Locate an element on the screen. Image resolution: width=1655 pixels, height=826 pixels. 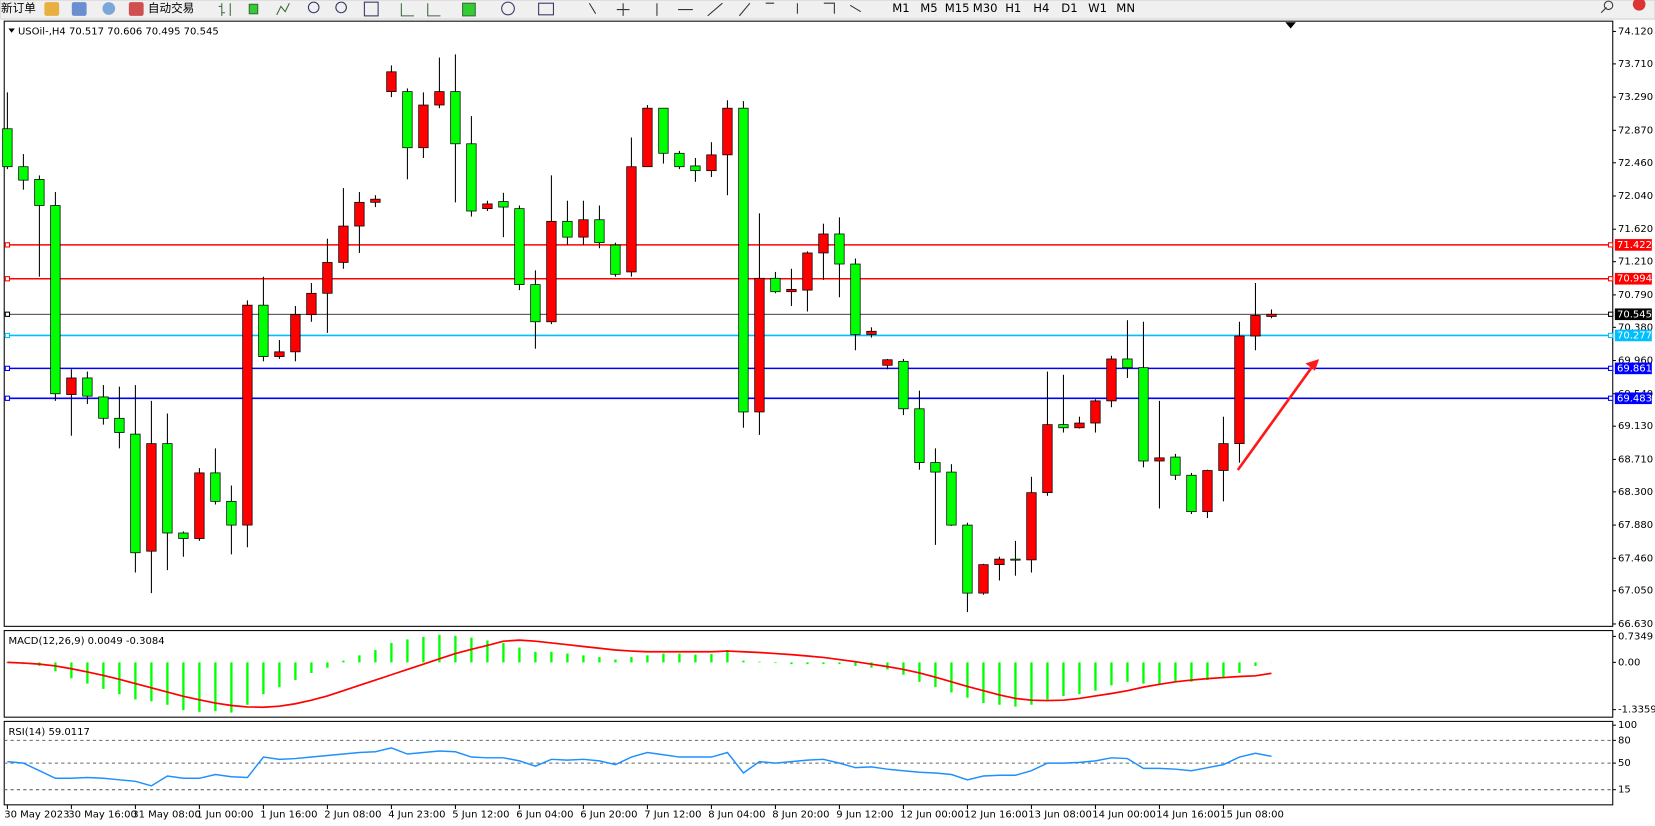
auto-trading-icon is located at coordinates (136, 9).